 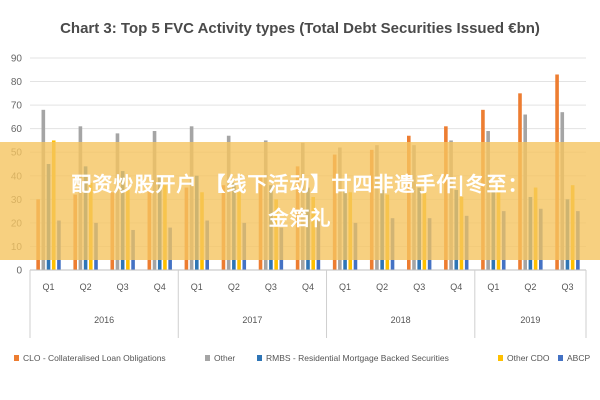 I want to click on year-label: 2016, so click(x=104, y=320).